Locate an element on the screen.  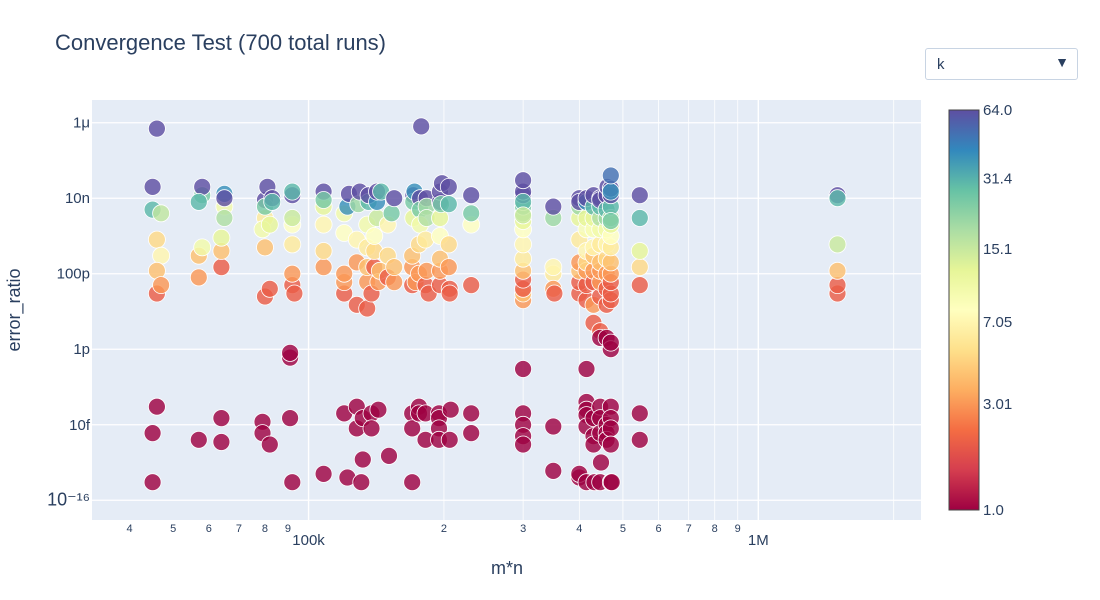
x-tick-label: 9 is located at coordinates (738, 529).